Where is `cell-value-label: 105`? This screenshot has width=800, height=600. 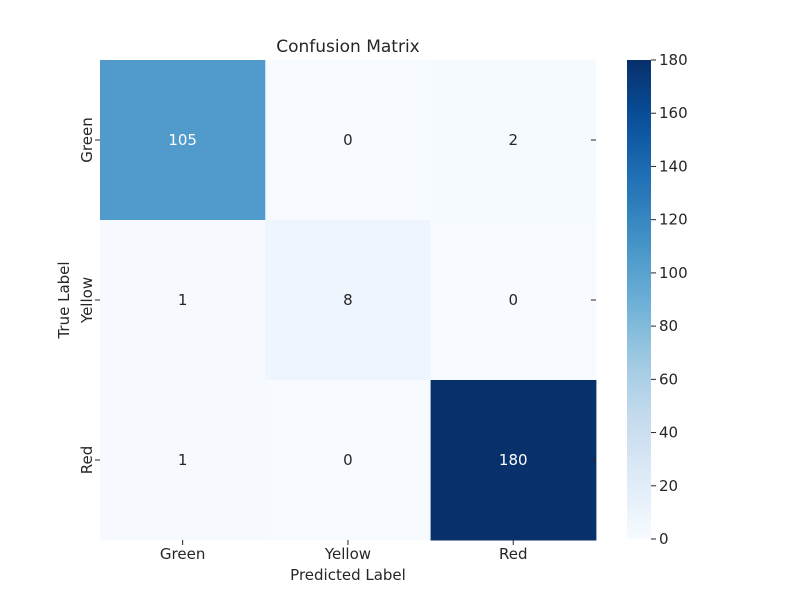 cell-value-label: 105 is located at coordinates (182, 140).